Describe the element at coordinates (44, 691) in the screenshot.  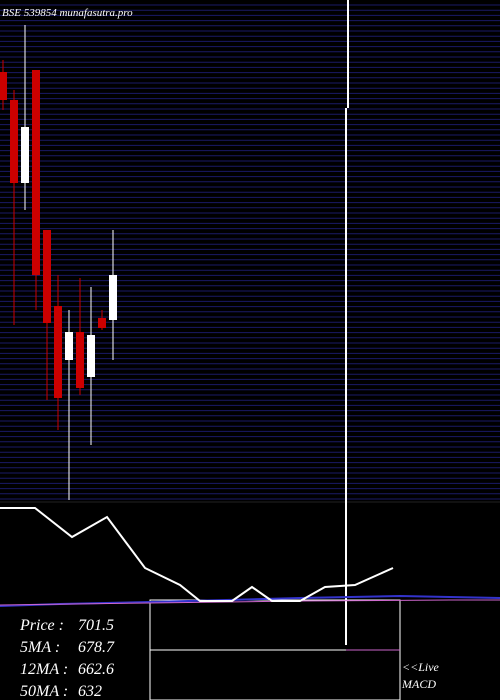
I see `info-label: 50MA :` at that location.